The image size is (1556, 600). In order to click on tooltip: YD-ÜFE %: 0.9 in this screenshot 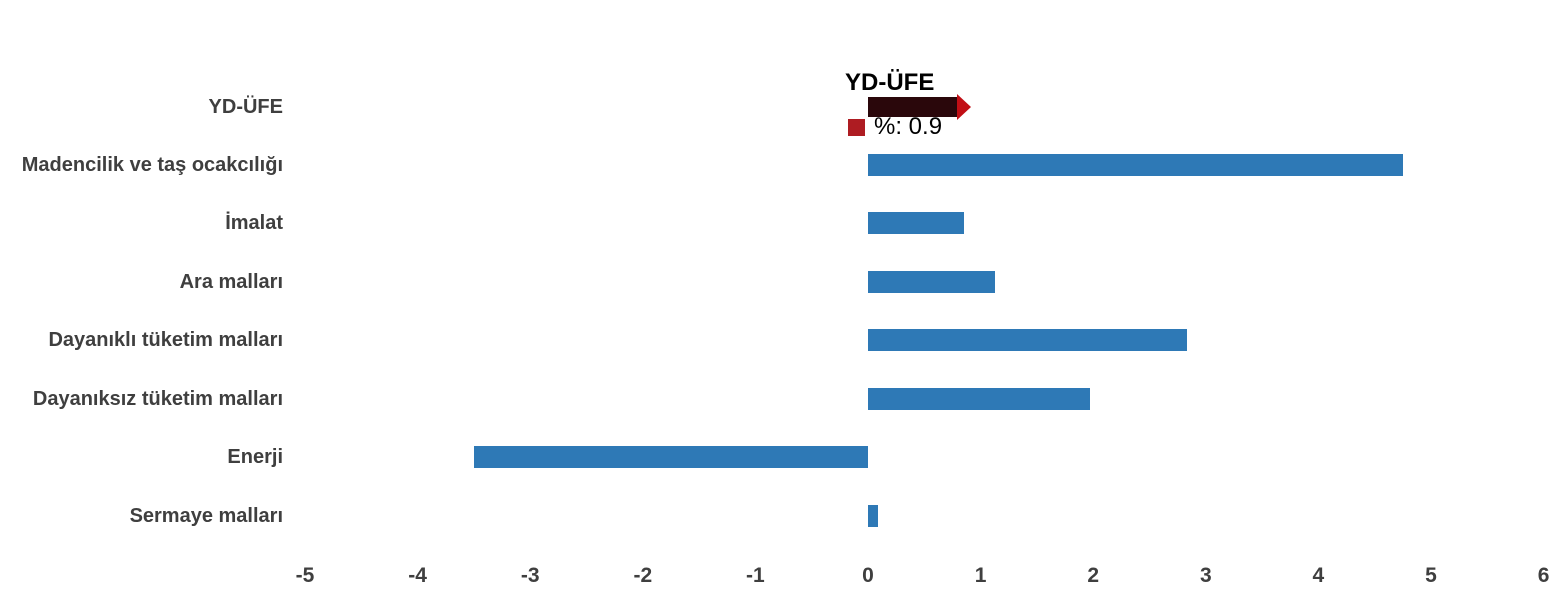, I will do `click(893, 104)`.